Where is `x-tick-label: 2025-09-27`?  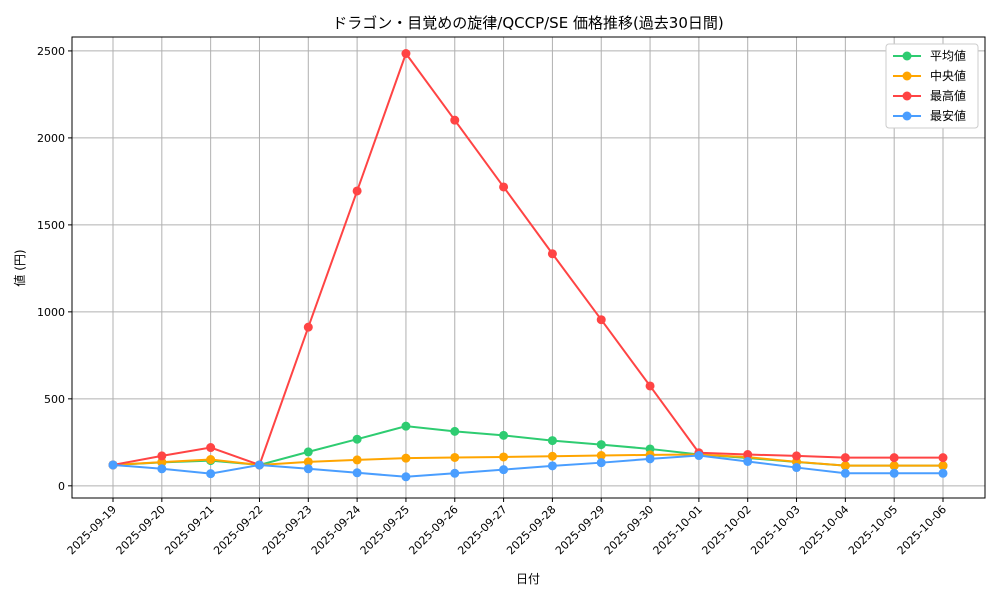
x-tick-label: 2025-09-27 is located at coordinates (482, 530).